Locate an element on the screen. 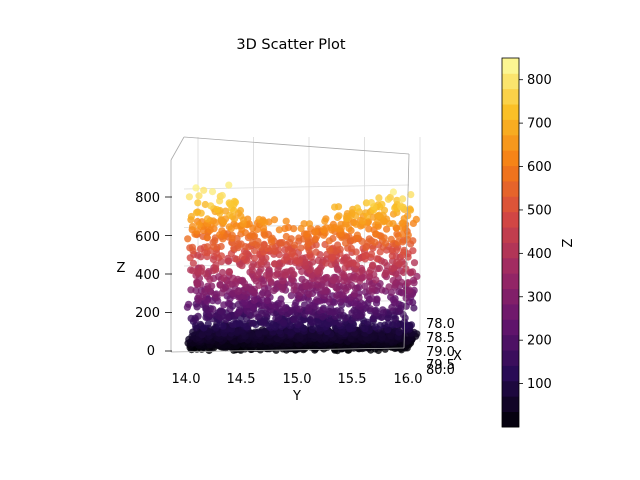 The height and width of the screenshot is (480, 640). y-axis: 14.0 14.5 15.0 15.5 16.0 Y is located at coordinates (297, 388).